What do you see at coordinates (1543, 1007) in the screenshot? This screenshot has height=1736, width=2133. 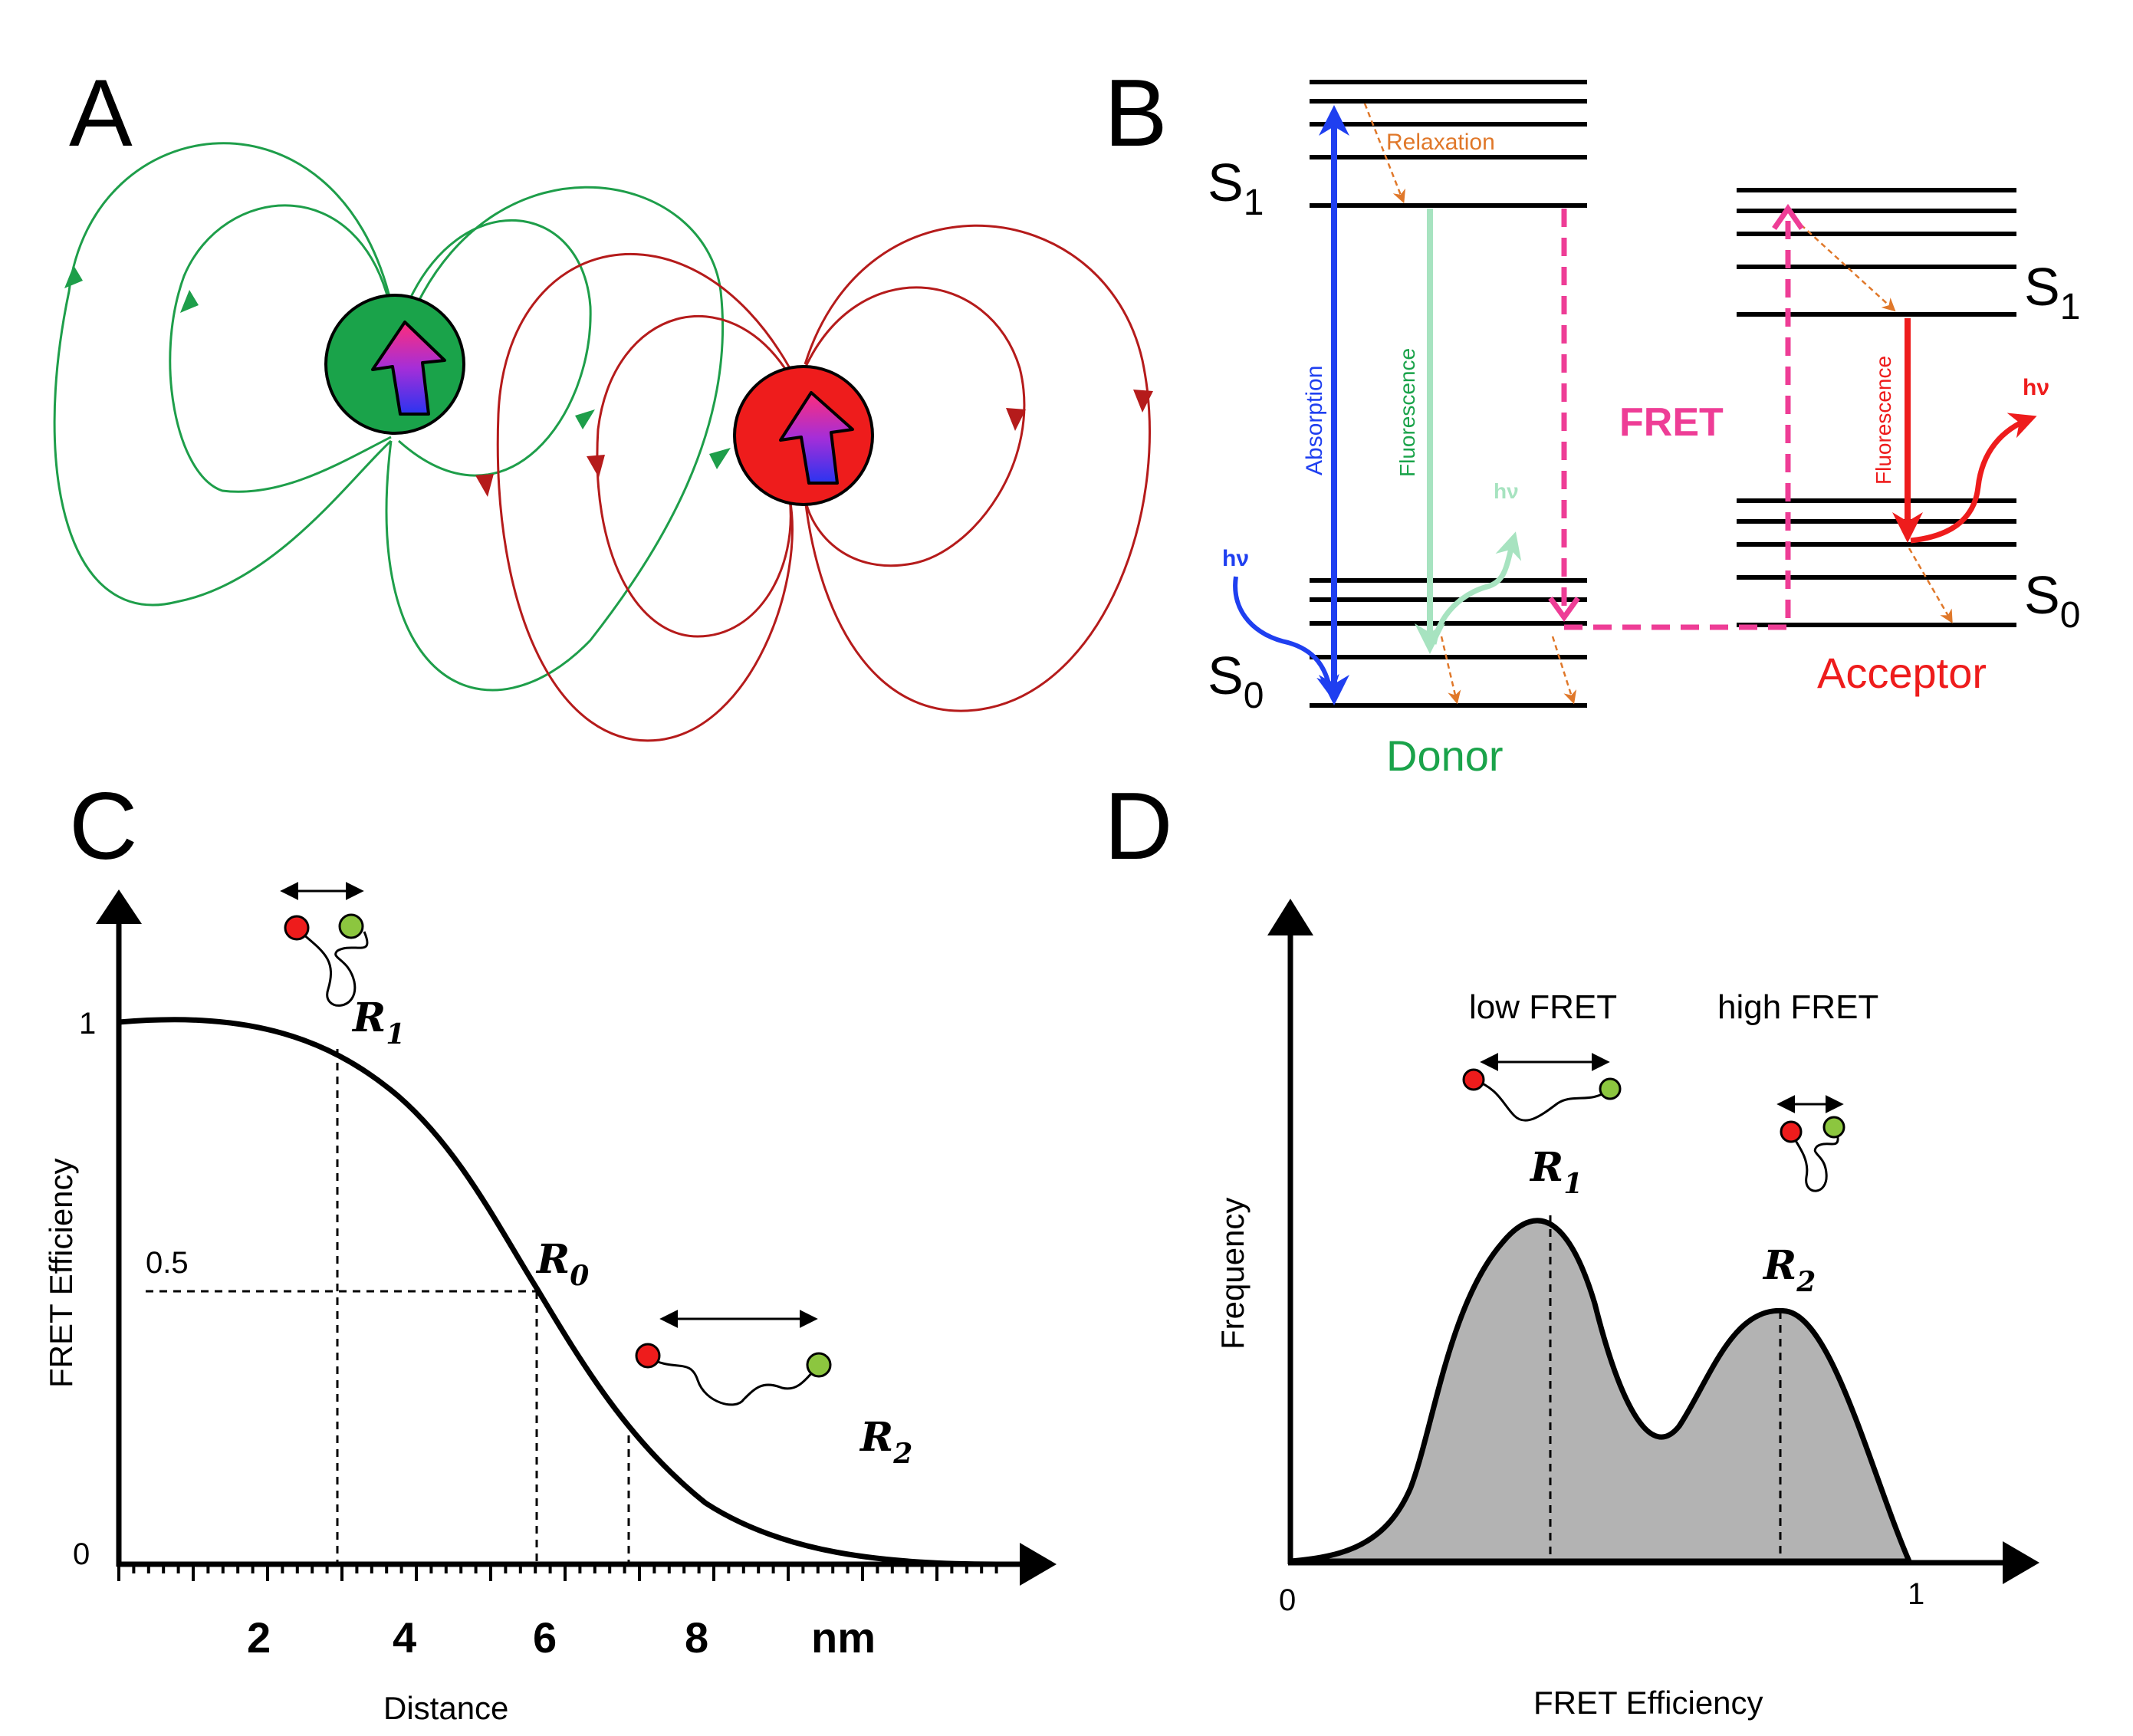 I see `d-low-fret-label: low FRET` at bounding box center [1543, 1007].